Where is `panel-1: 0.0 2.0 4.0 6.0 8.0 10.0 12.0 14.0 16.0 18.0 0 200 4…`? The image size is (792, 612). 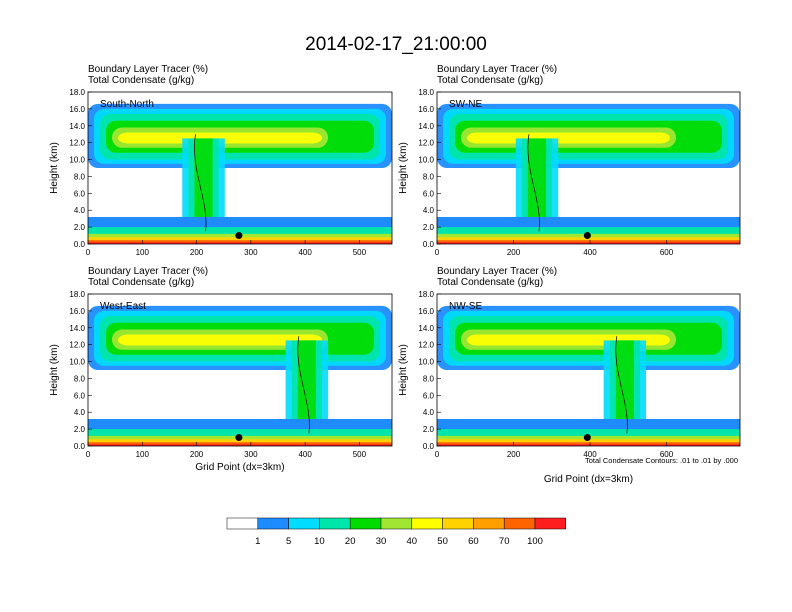
panel-1: 0.0 2.0 4.0 6.0 8.0 10.0 12.0 14.0 16.0 18.0 0 200 4… is located at coordinates (569, 160).